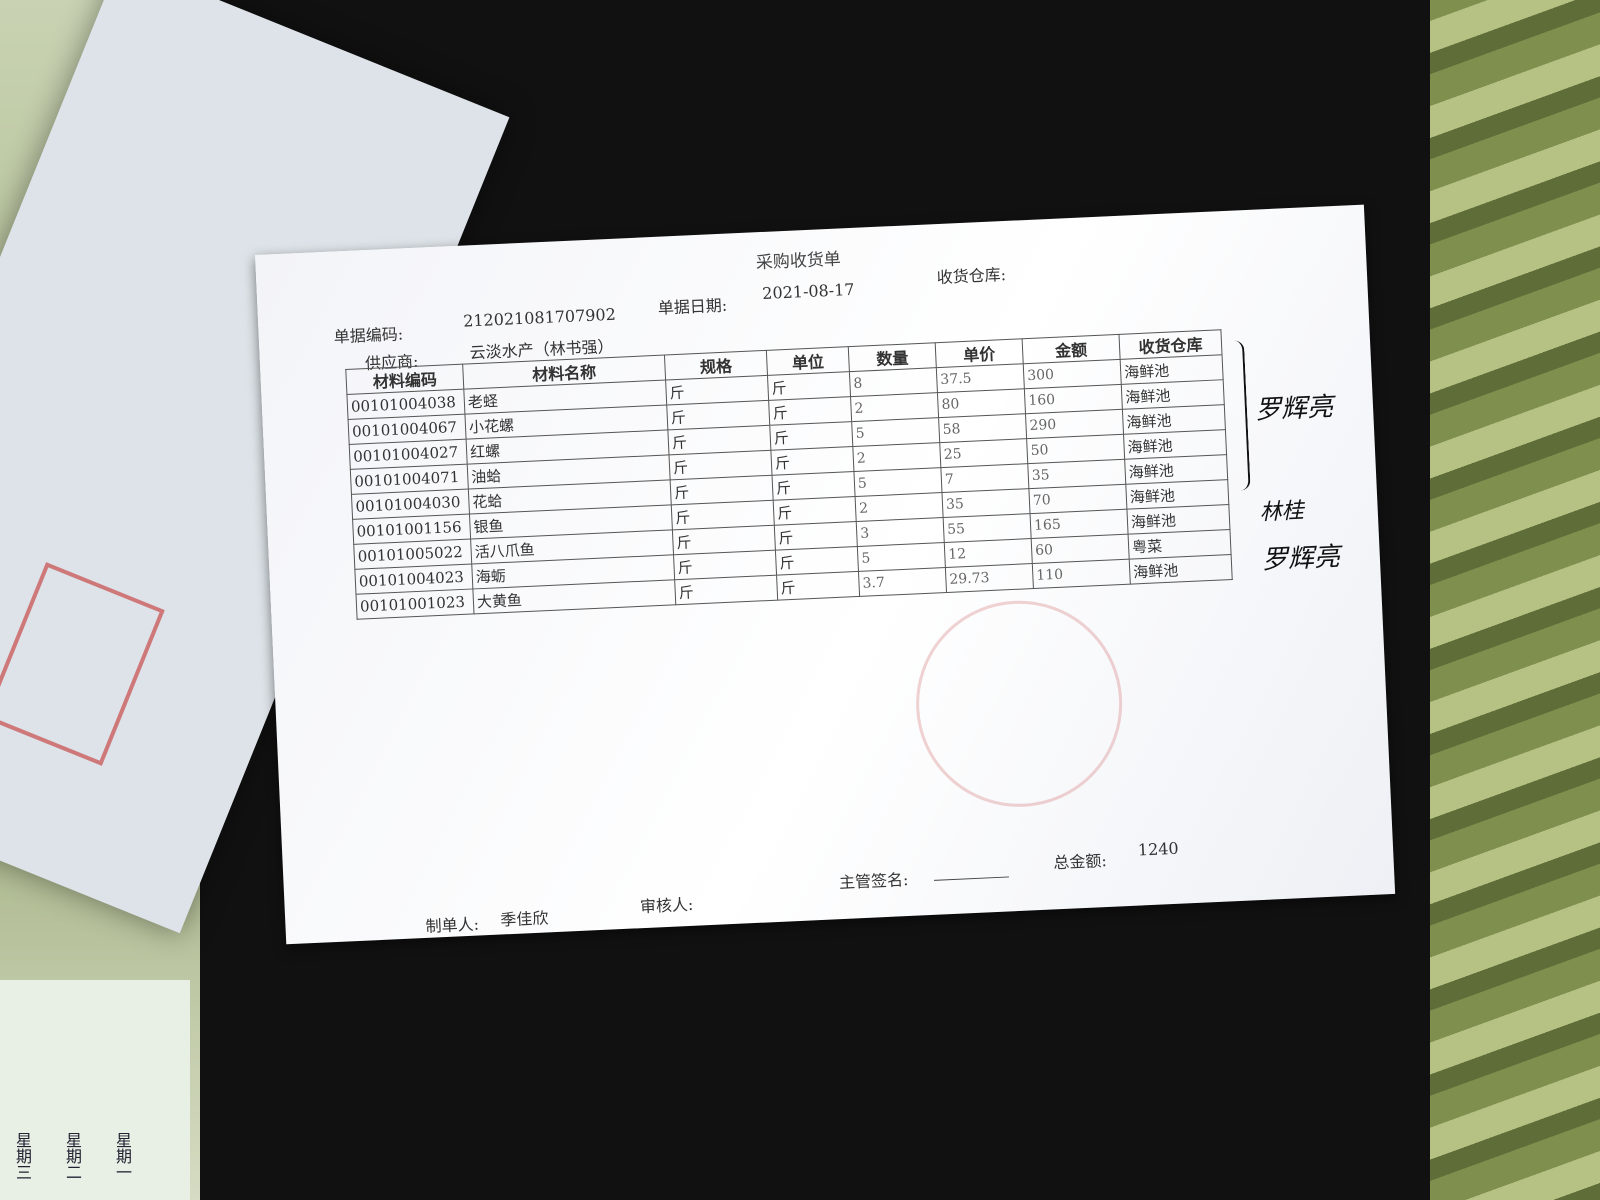 The width and height of the screenshot is (1600, 1200). Describe the element at coordinates (808, 291) in the screenshot. I see `date: 2021-08-17` at that location.